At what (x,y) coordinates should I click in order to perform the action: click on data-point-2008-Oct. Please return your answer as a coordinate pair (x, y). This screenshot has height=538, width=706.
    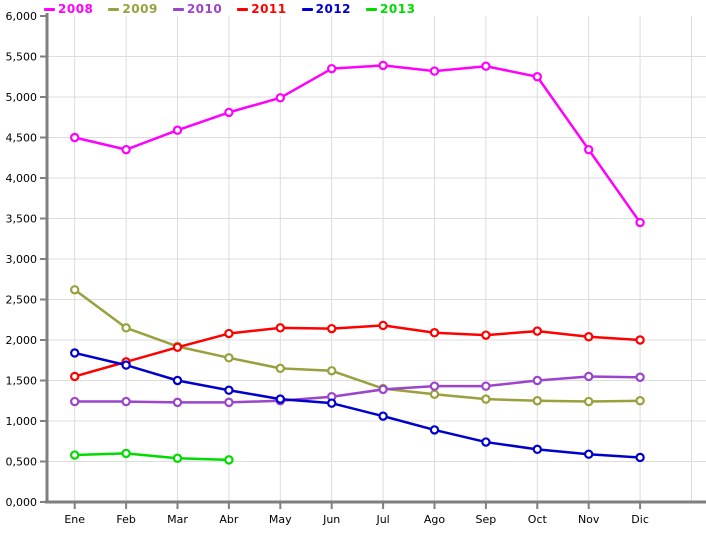
    Looking at the image, I should click on (537, 77).